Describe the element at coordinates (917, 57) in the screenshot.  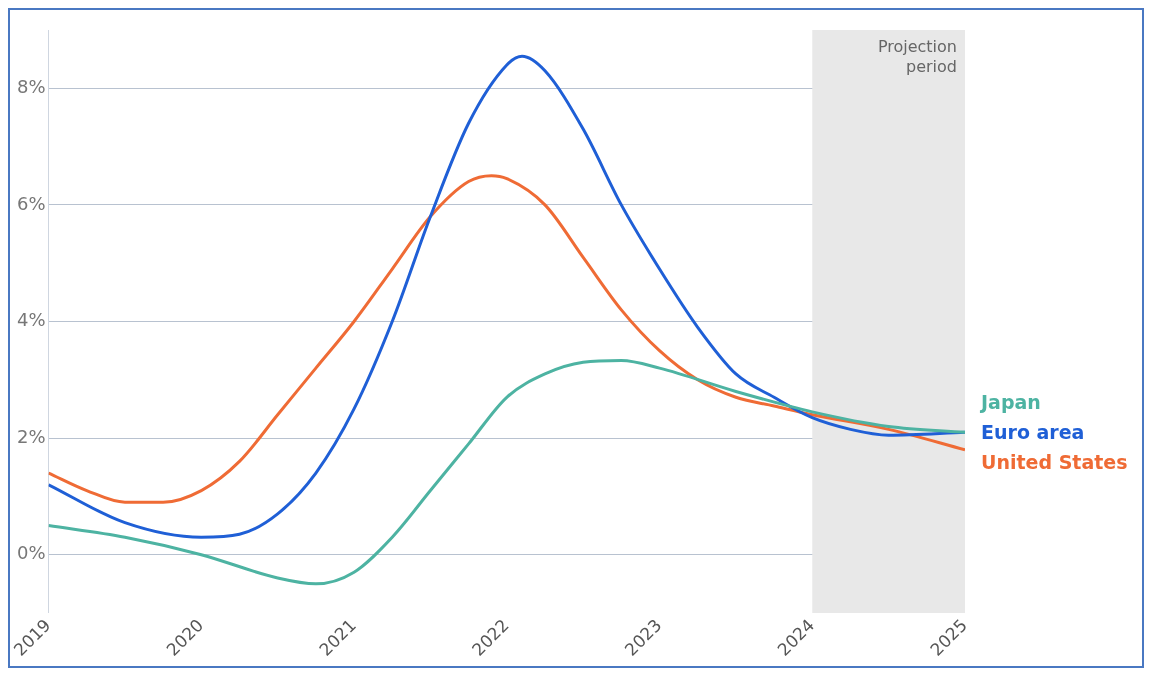
I see `band-label: Projection period` at that location.